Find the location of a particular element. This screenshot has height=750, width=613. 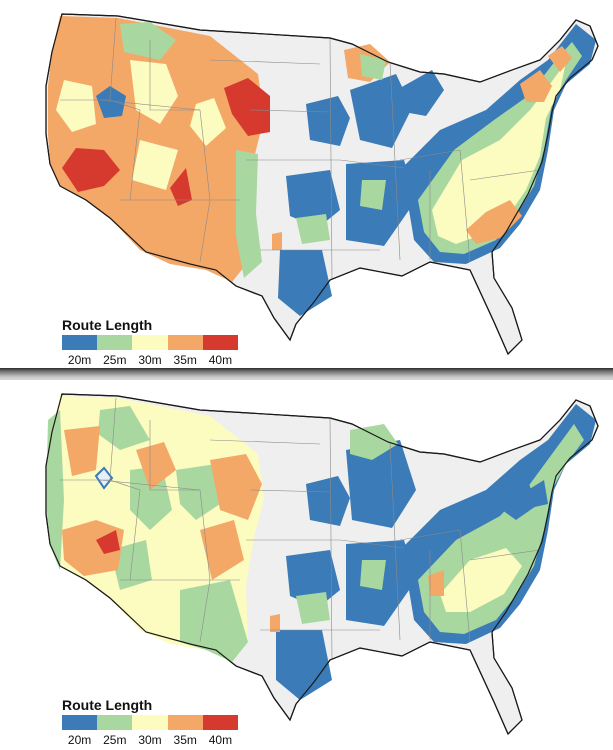

region-east-orange is located at coordinates (494, 222).